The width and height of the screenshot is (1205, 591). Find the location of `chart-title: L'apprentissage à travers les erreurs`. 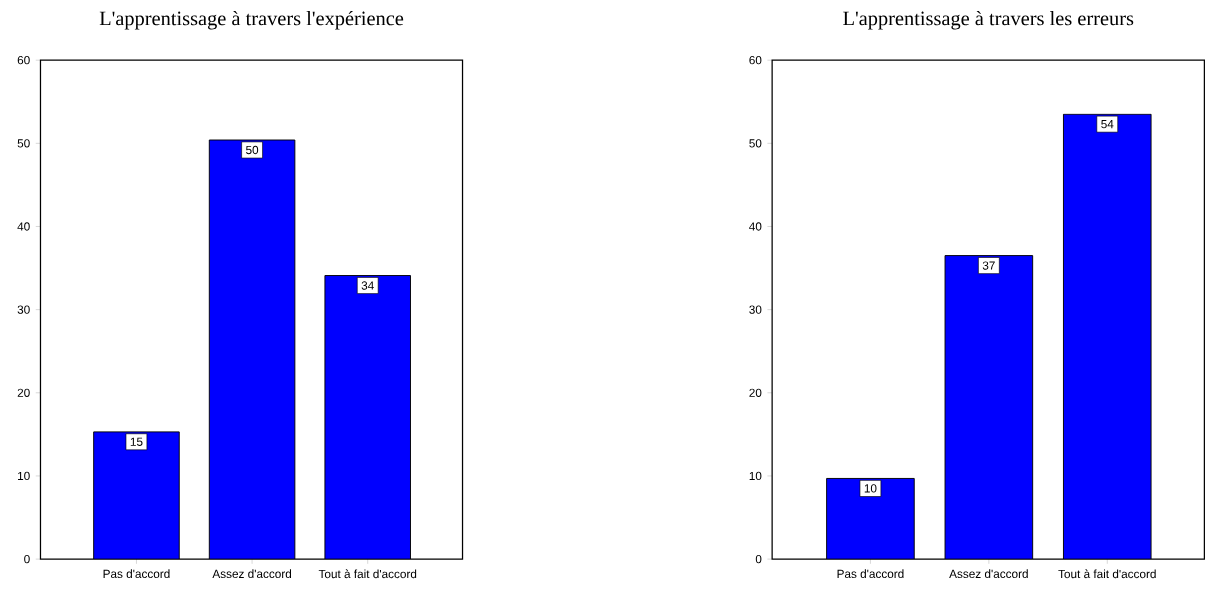

chart-title: L'apprentissage à travers les erreurs is located at coordinates (988, 20).